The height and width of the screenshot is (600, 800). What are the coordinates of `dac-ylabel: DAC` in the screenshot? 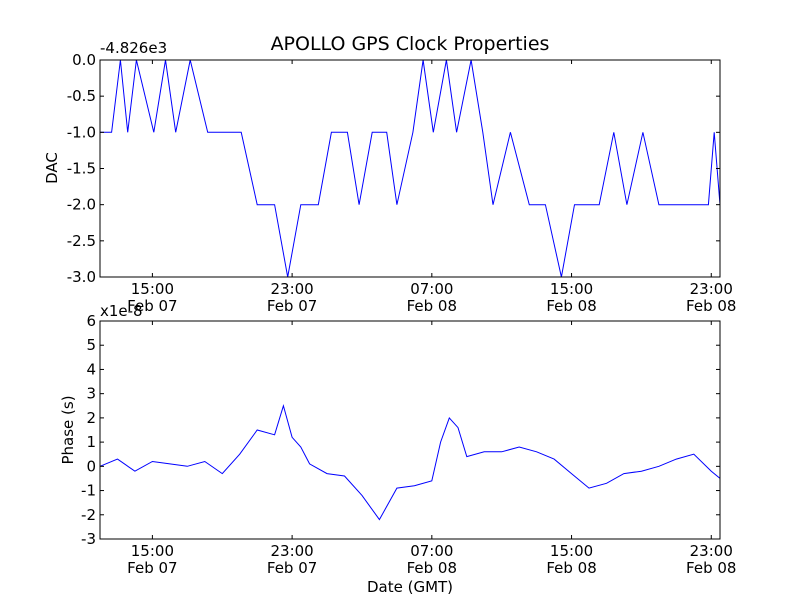 It's located at (52, 168).